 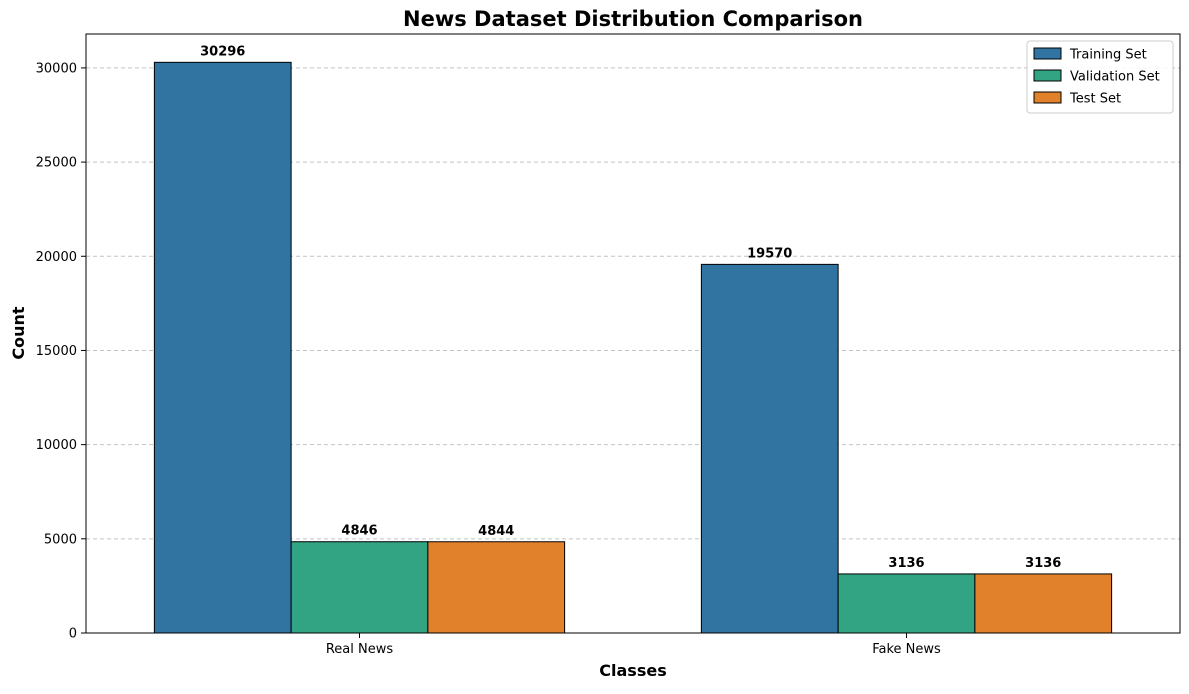 I want to click on legend-label: Test Set, so click(x=1095, y=99).